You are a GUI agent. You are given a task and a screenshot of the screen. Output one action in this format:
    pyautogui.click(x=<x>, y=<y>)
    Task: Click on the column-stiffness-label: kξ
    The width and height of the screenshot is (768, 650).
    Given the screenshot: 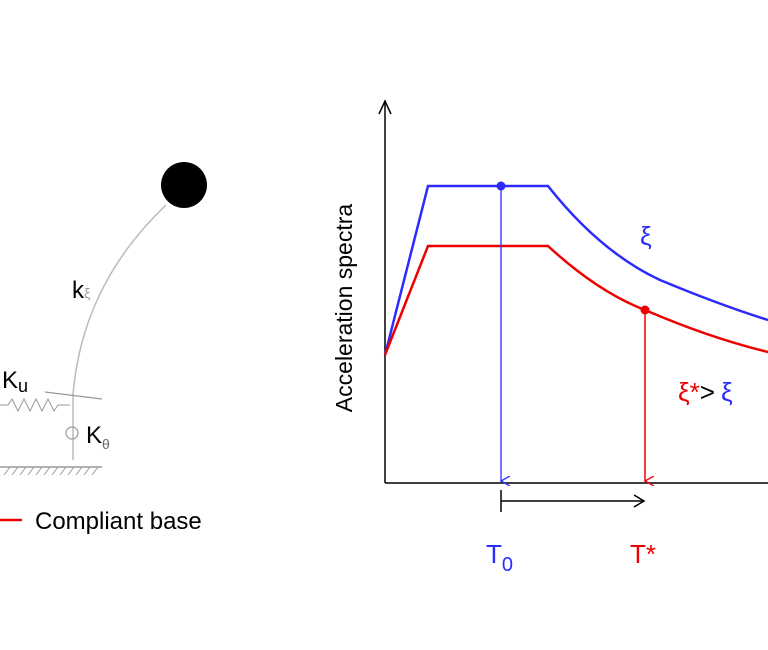 What is the action you would take?
    pyautogui.click(x=81, y=290)
    